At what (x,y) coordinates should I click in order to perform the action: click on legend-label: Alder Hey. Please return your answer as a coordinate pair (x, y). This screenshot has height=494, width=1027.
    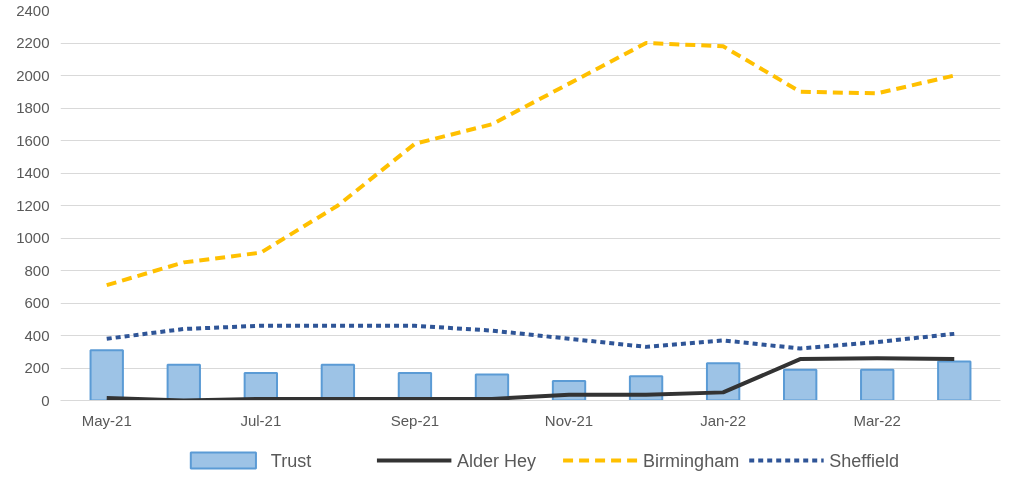
    Looking at the image, I should click on (496, 460).